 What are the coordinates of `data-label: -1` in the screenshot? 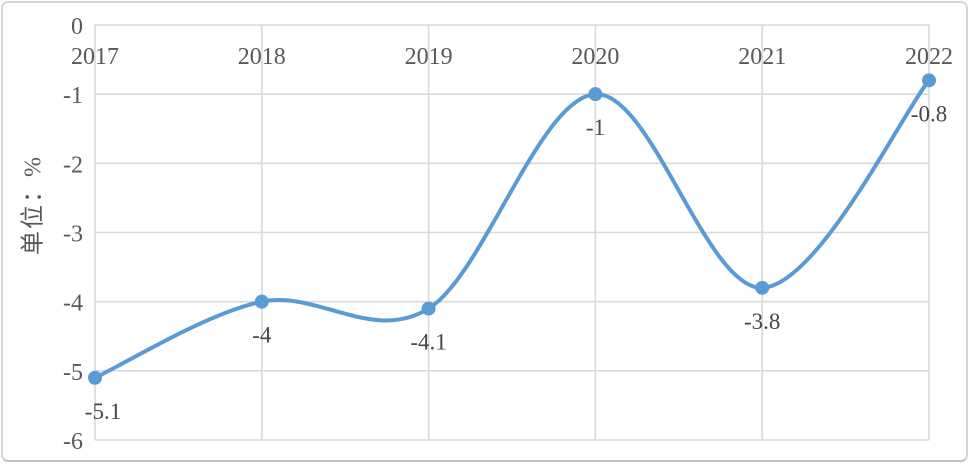 It's located at (595, 127).